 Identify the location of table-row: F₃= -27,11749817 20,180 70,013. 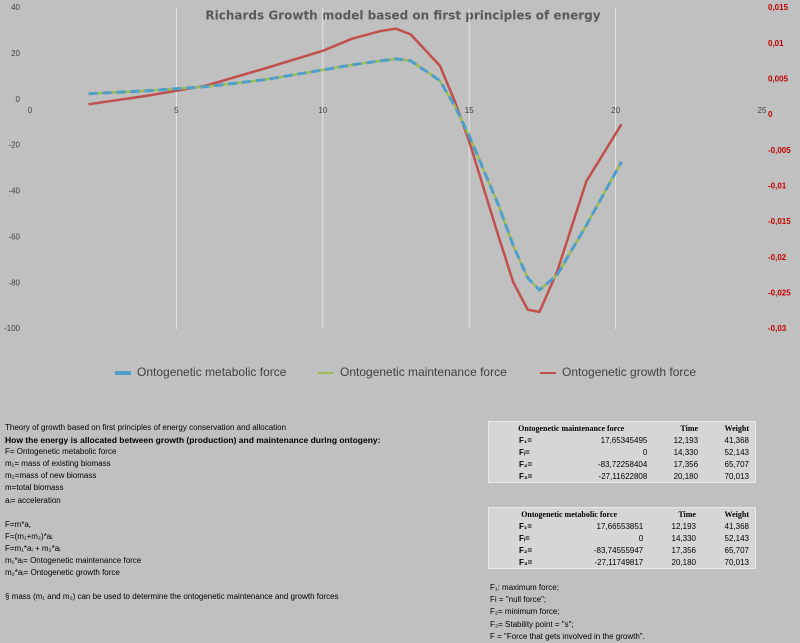
(622, 562).